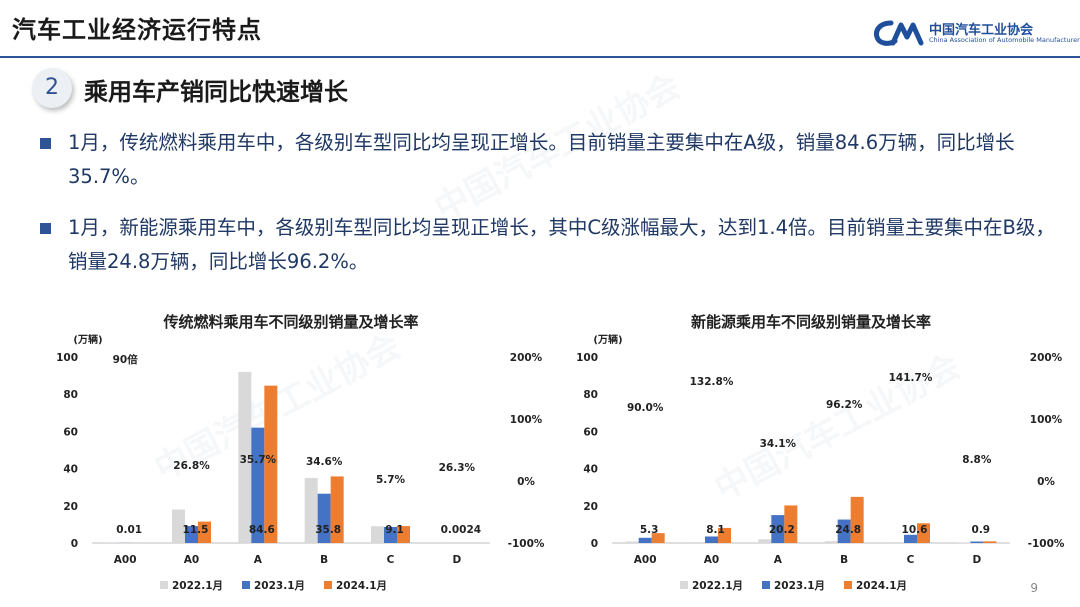 This screenshot has height=607, width=1080. Describe the element at coordinates (1034, 588) in the screenshot. I see `page-number: 9` at that location.